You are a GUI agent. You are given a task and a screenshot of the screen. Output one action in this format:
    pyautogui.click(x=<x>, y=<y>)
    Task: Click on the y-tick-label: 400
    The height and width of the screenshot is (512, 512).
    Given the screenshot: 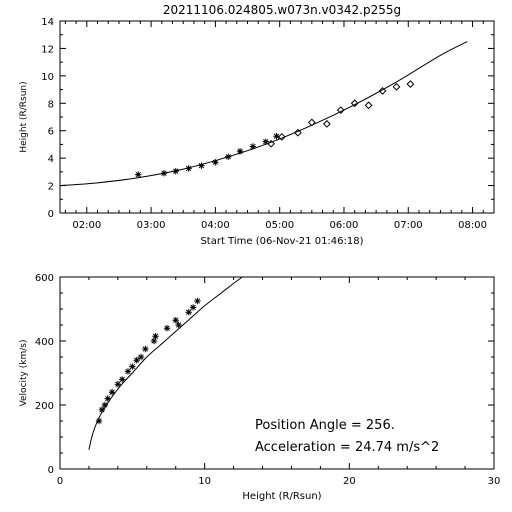 What is the action you would take?
    pyautogui.click(x=44, y=342)
    